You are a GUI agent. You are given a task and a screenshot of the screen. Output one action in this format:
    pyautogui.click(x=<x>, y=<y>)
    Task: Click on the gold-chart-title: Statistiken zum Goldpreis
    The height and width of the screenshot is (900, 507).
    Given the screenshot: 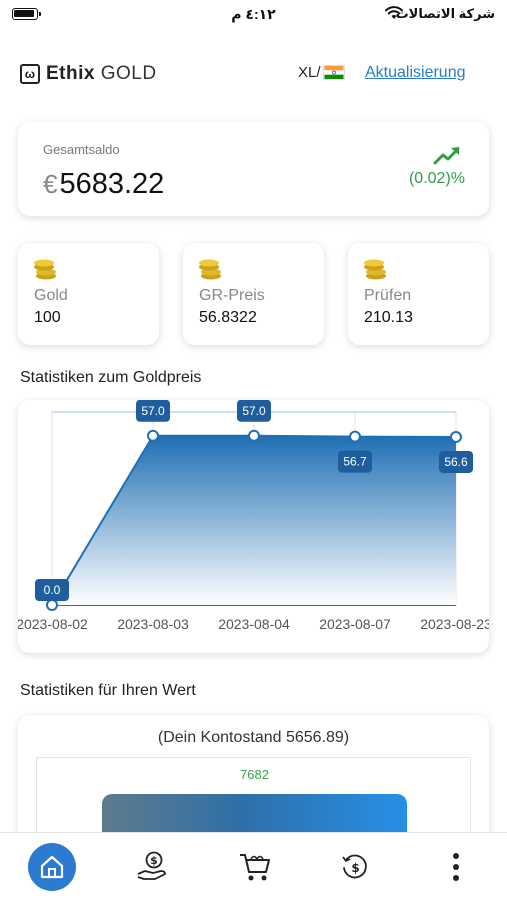 What is the action you would take?
    pyautogui.click(x=111, y=377)
    